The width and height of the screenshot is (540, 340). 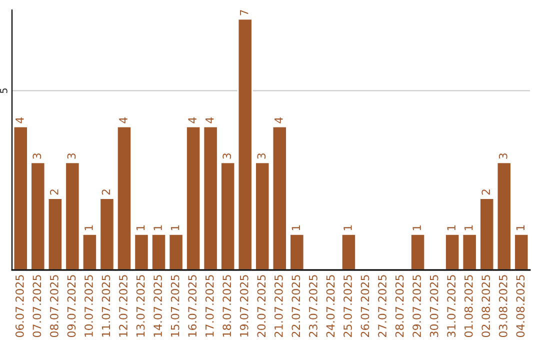 I want to click on x-tick-label: 12.07.2025, so click(x=123, y=306).